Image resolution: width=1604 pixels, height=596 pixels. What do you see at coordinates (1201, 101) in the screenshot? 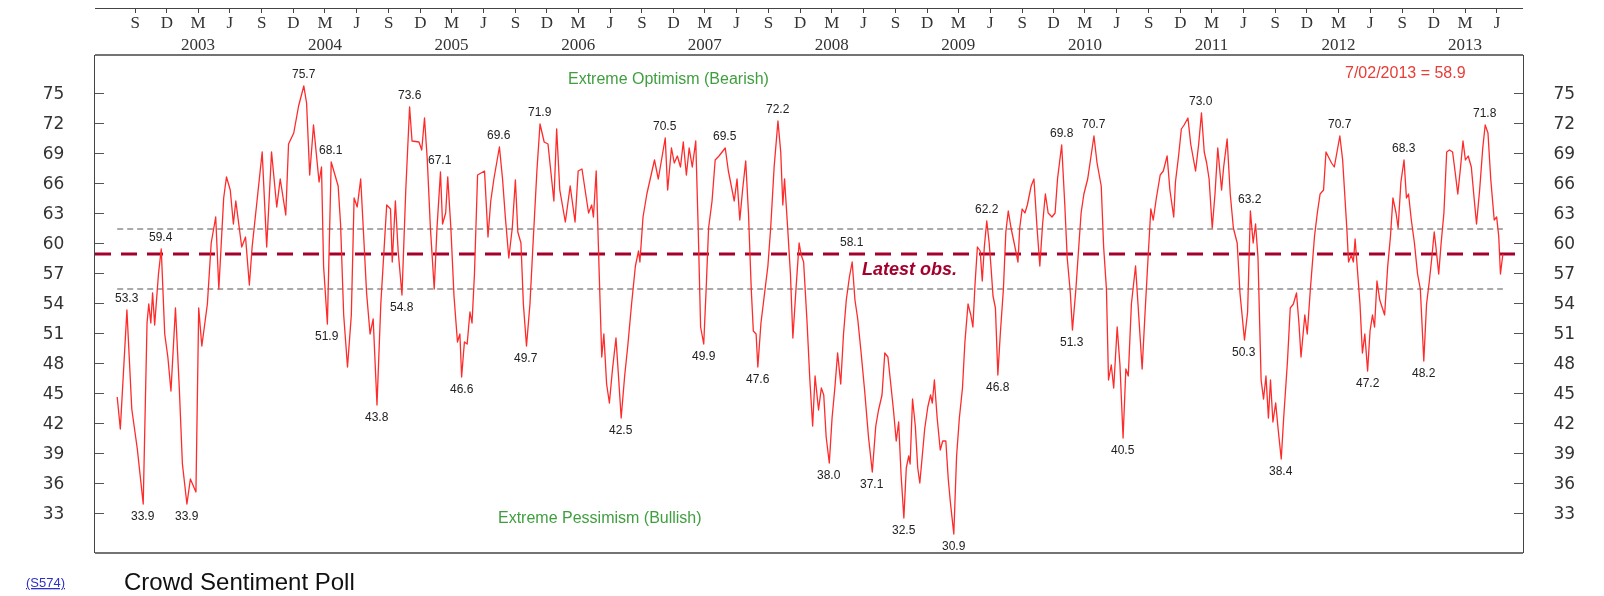
I see `annotation: 73.0` at bounding box center [1201, 101].